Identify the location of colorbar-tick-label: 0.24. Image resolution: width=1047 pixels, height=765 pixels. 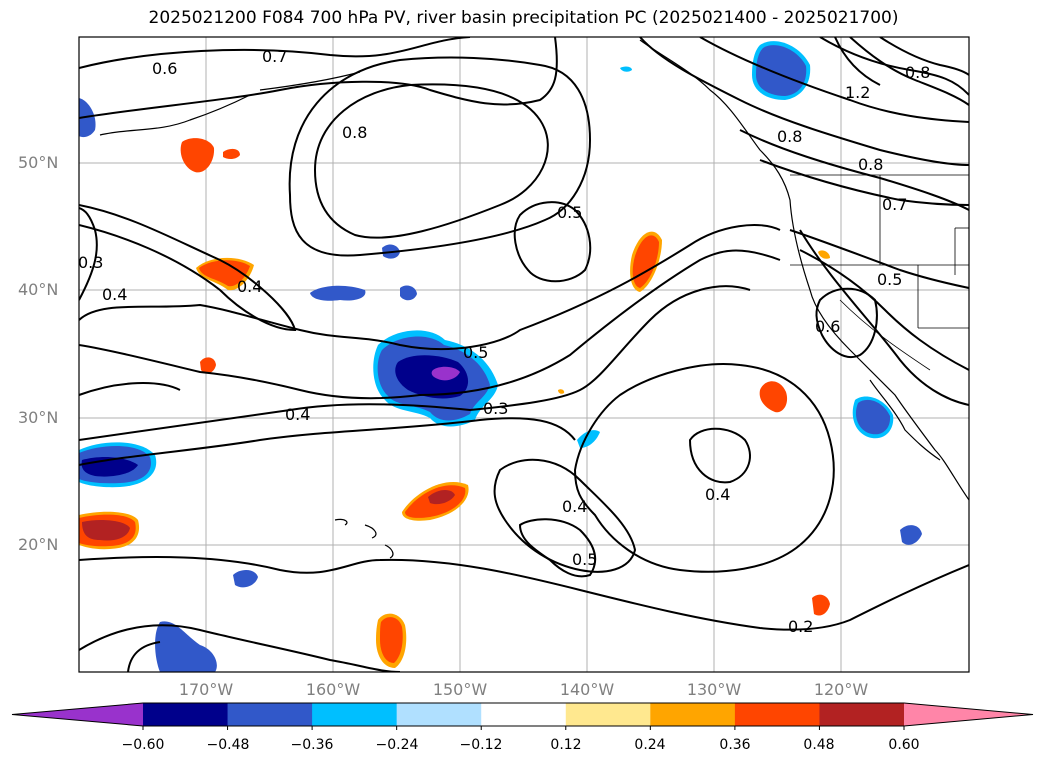
(650, 745).